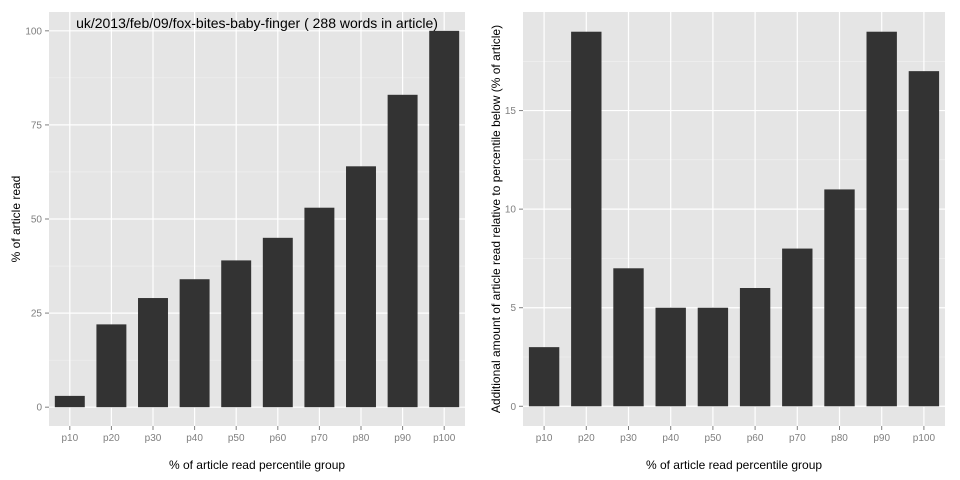  Describe the element at coordinates (37, 314) in the screenshot. I see `y-tick-label-left: 25` at that location.